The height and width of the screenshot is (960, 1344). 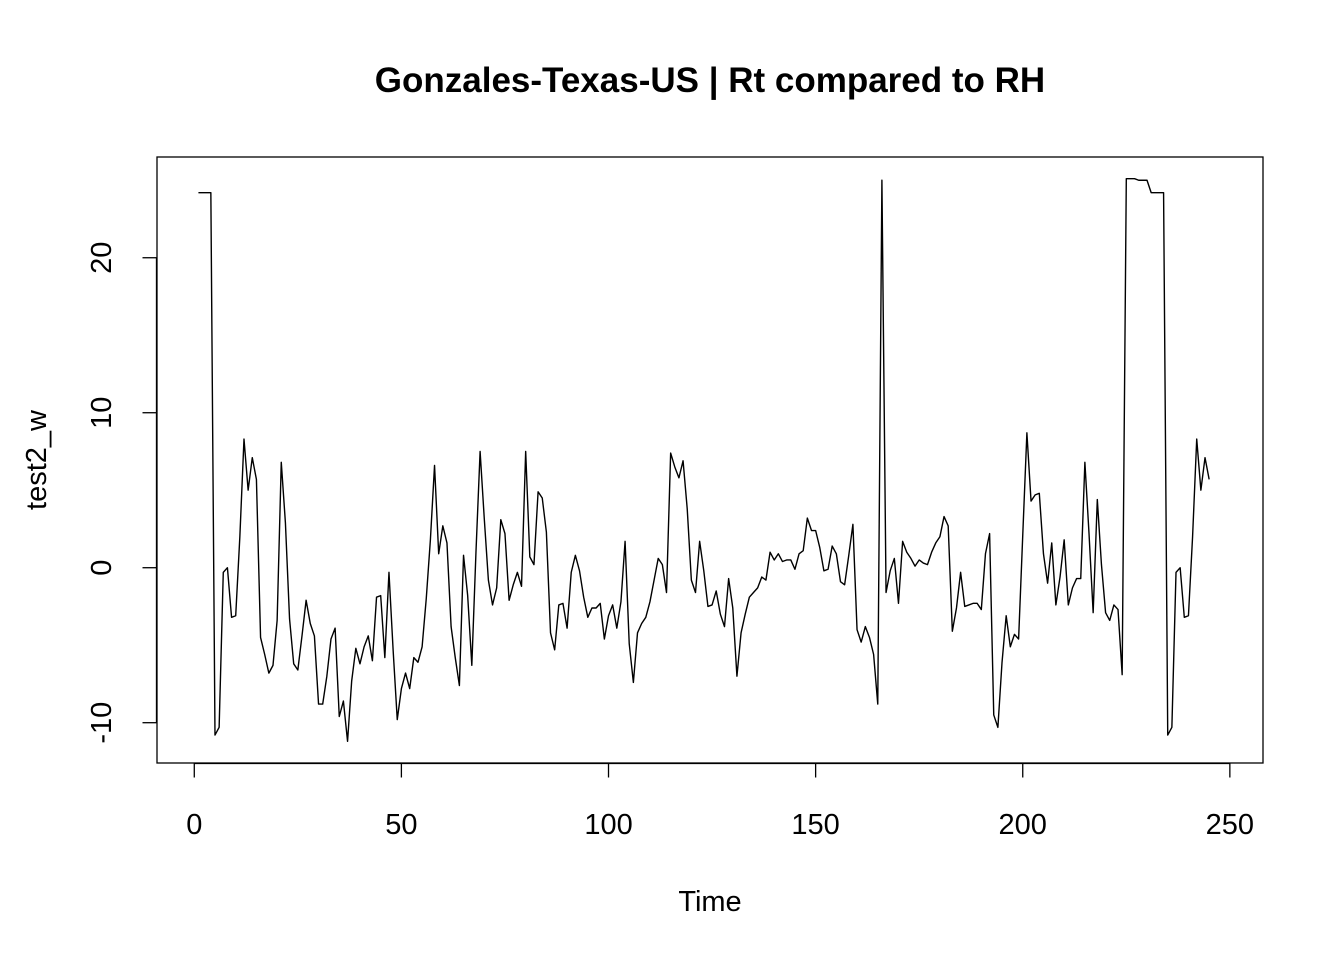 I want to click on x-tick-label: 250, so click(x=1230, y=825).